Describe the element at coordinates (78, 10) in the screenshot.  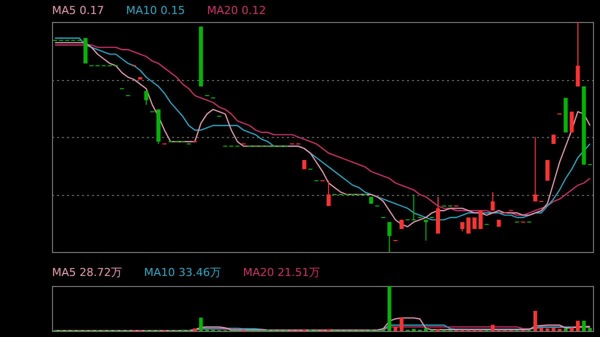
I see `text: MA5 0.17` at that location.